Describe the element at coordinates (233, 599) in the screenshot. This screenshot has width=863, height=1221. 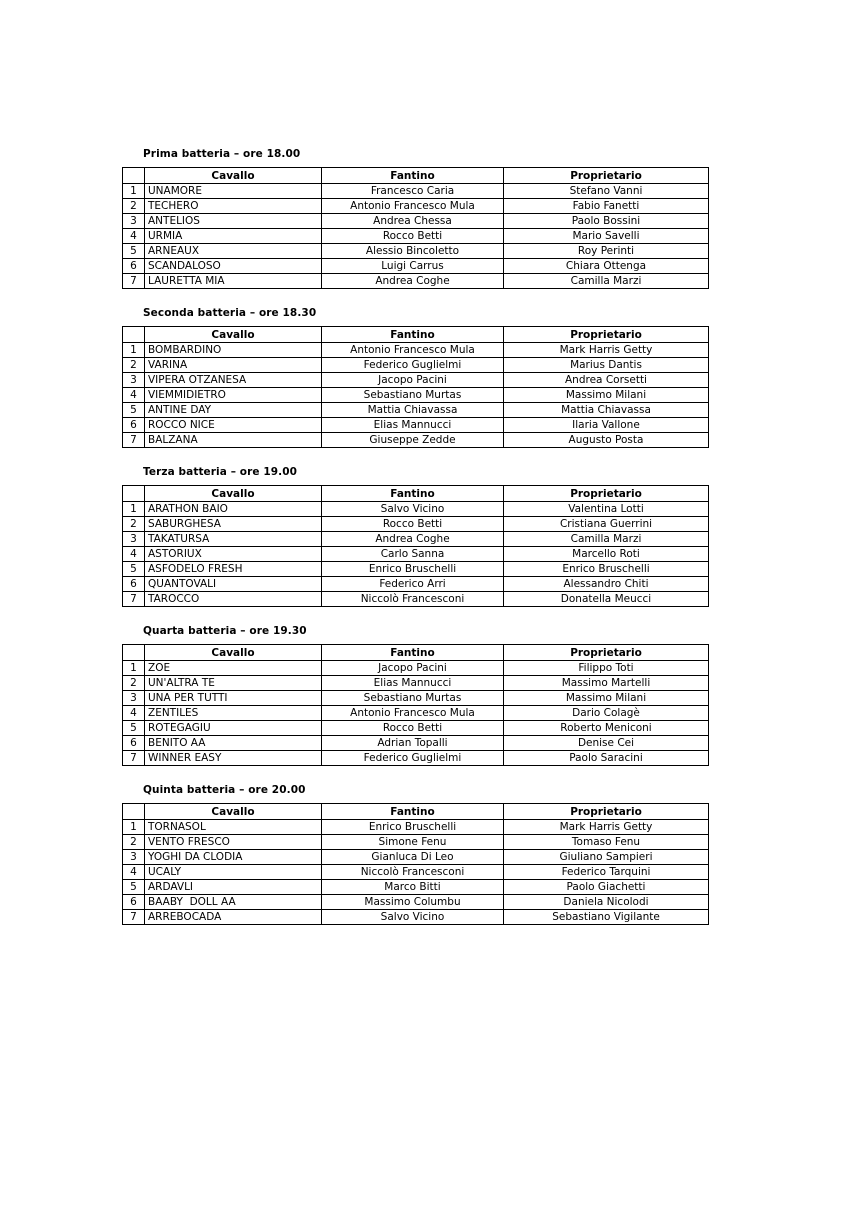
I see `horse-name: TAROCCO` at that location.